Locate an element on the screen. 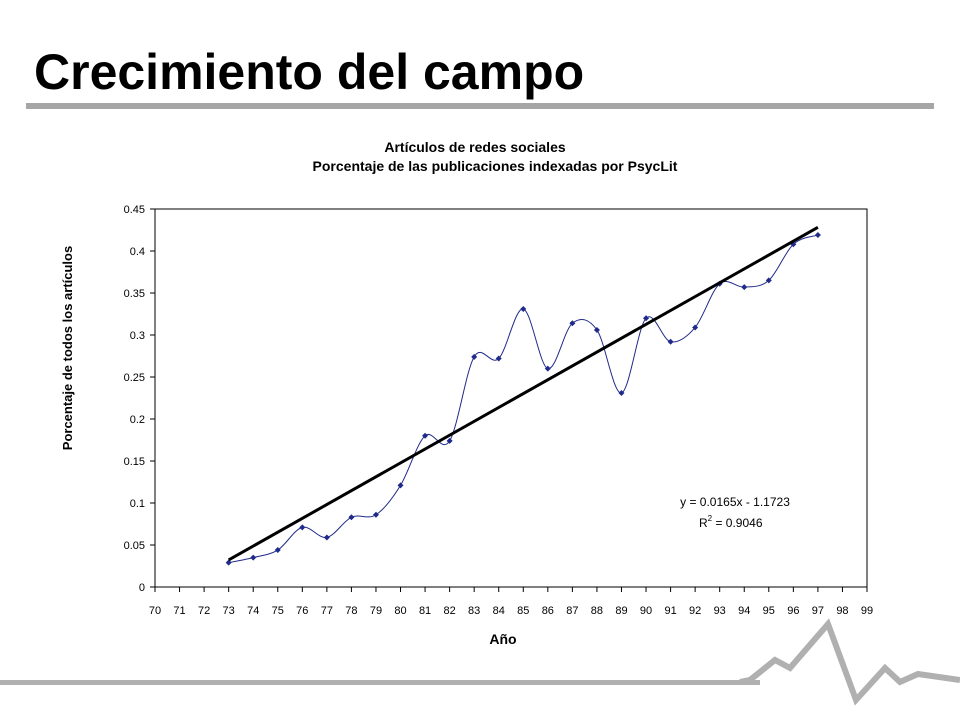  x-tick-label: 93 is located at coordinates (720, 611).